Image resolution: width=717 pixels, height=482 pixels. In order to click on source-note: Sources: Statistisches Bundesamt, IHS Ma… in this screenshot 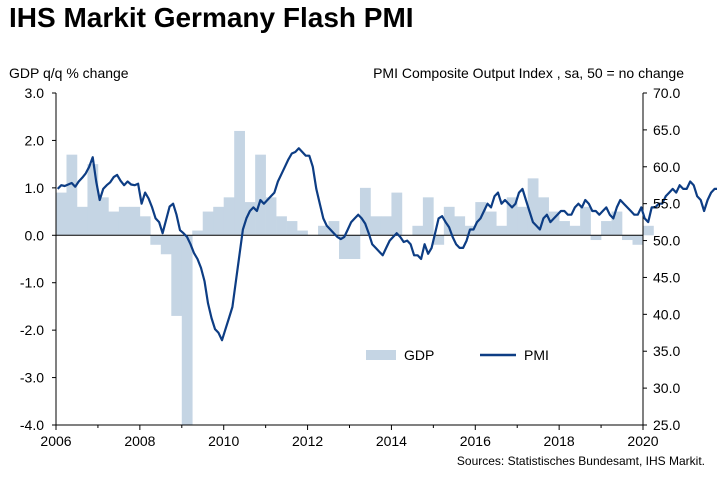, I will do `click(580, 461)`.